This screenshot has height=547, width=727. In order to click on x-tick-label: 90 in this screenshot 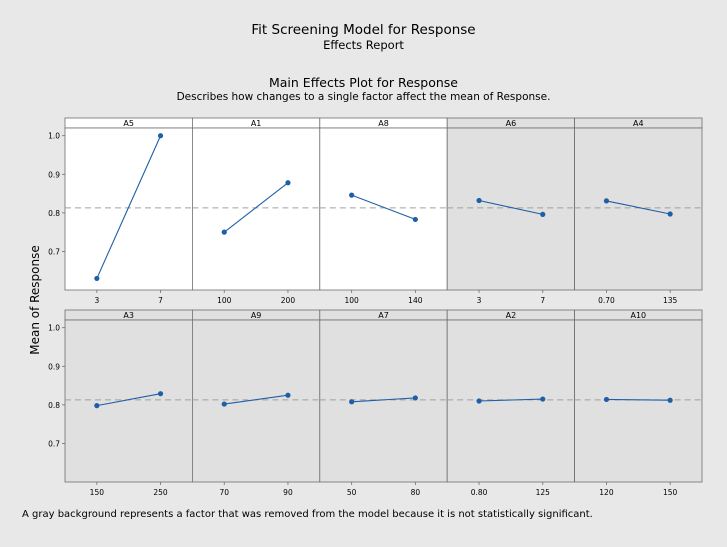, I will do `click(288, 492)`.